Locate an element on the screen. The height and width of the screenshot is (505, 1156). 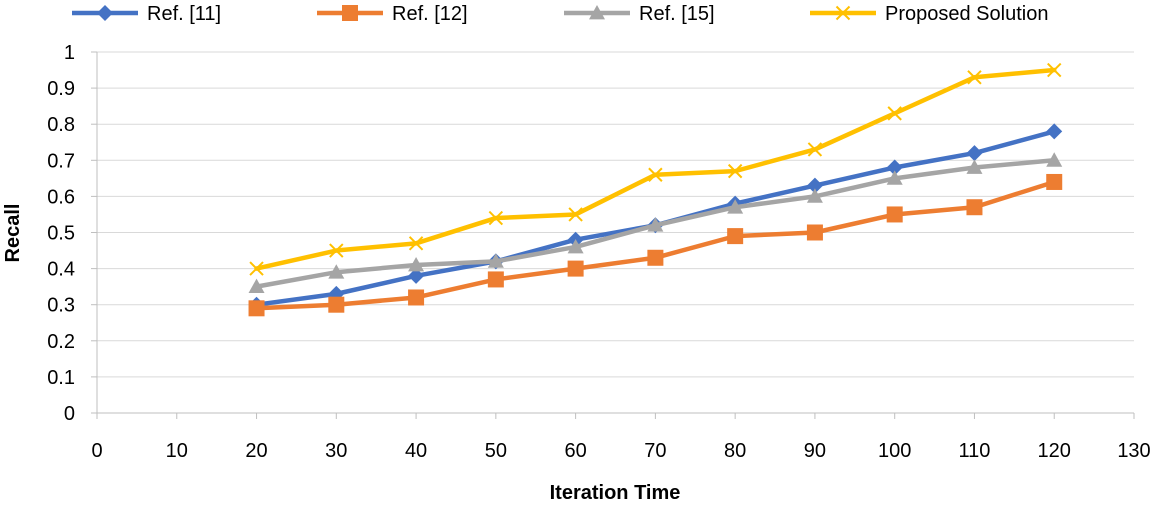
legend-item-ref-11: Ref. [11] is located at coordinates (146, 14).